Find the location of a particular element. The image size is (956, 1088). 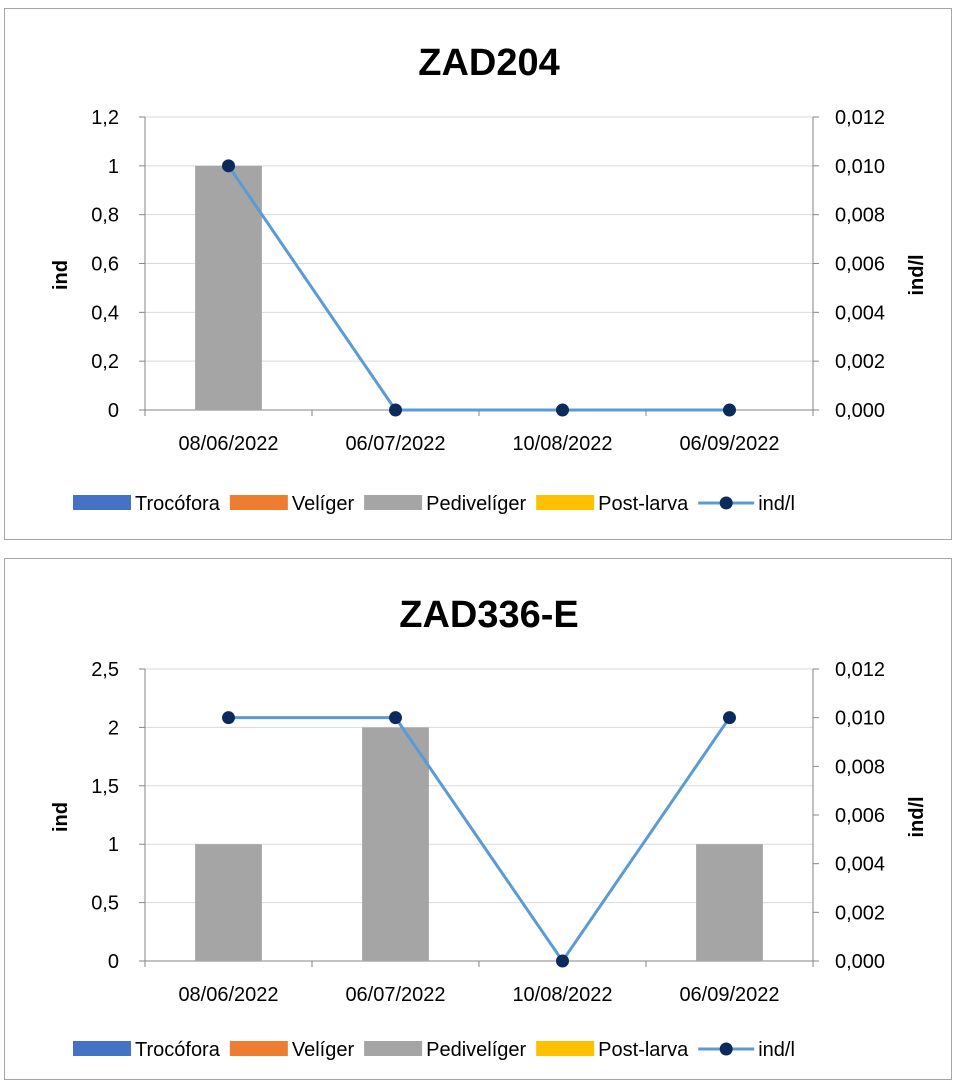

y-tick-label: 1,2 is located at coordinates (105, 118).